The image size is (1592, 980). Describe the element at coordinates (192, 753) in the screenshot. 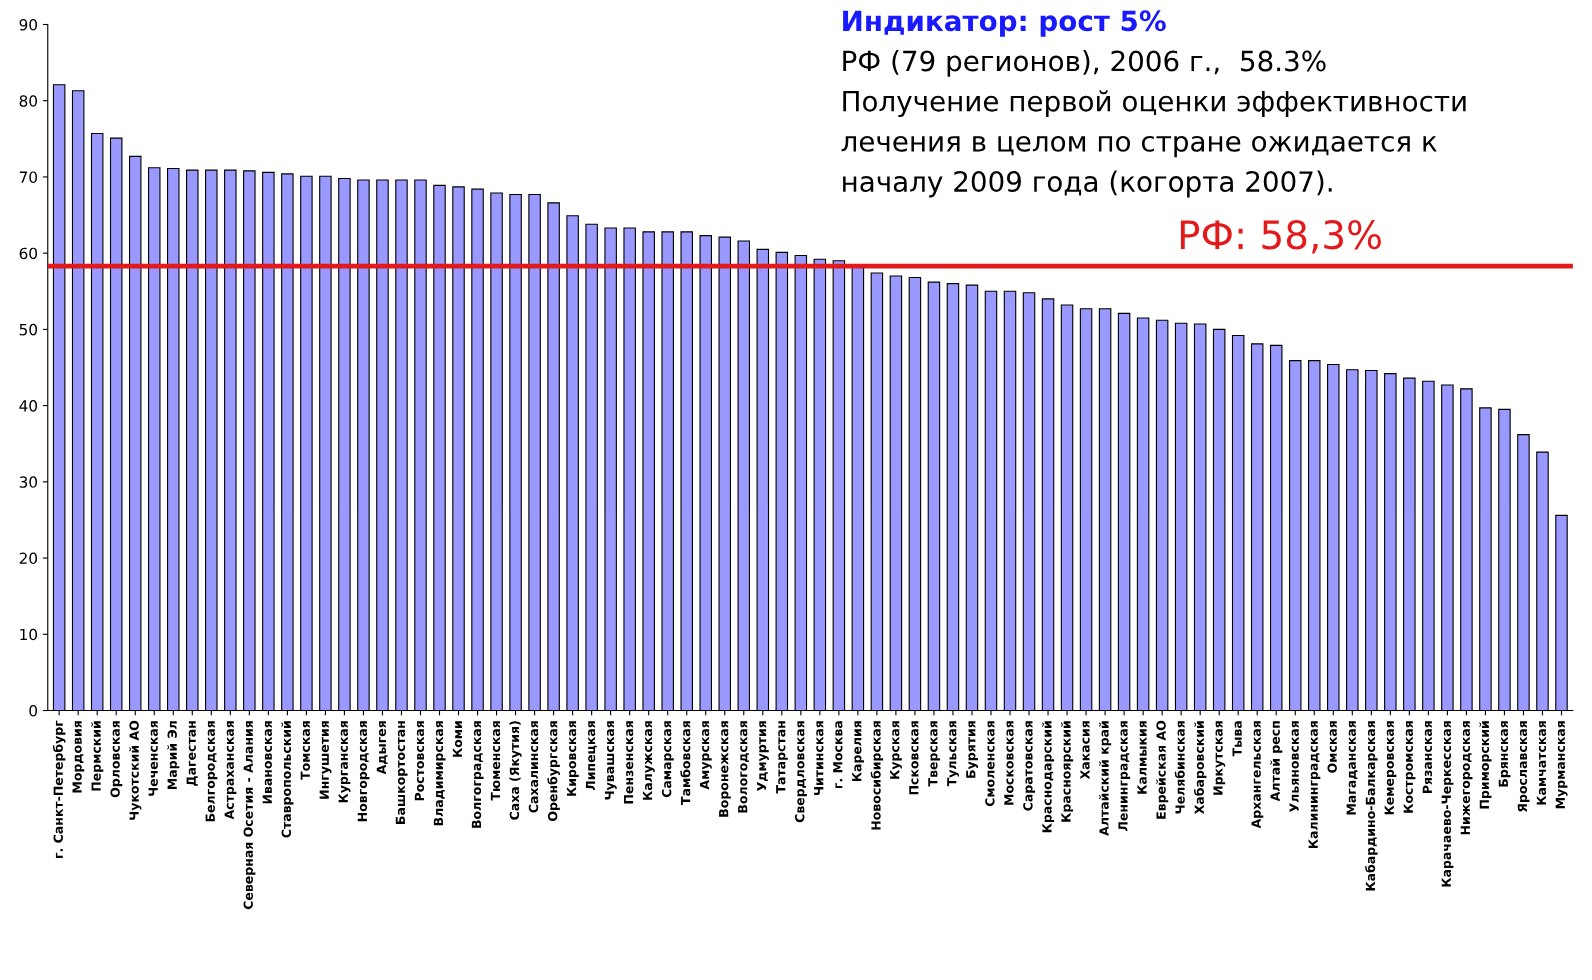

I see `x-tick-label: Дагестан` at that location.